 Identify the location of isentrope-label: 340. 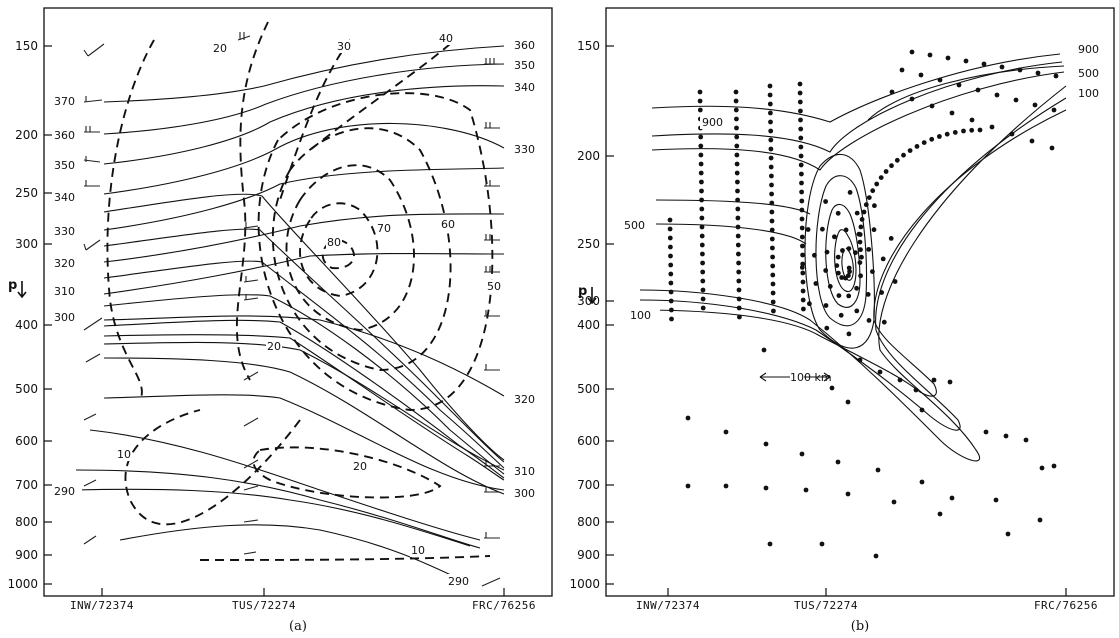
(64, 197).